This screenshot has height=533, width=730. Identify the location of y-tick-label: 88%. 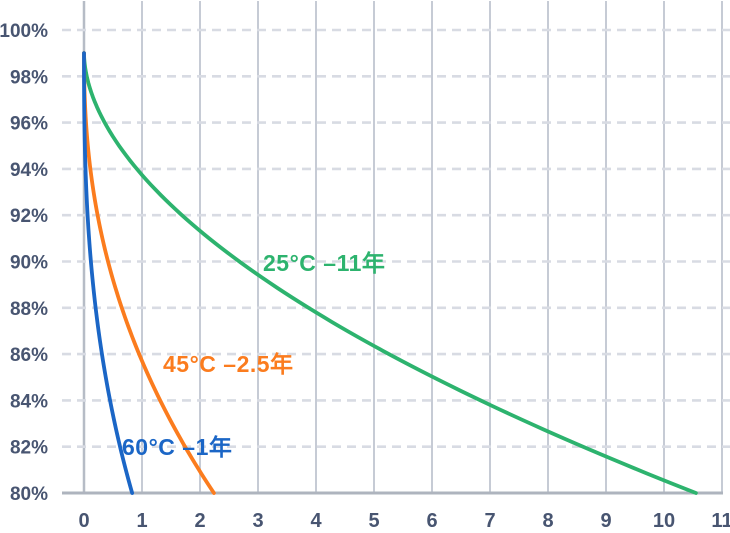
(29, 309).